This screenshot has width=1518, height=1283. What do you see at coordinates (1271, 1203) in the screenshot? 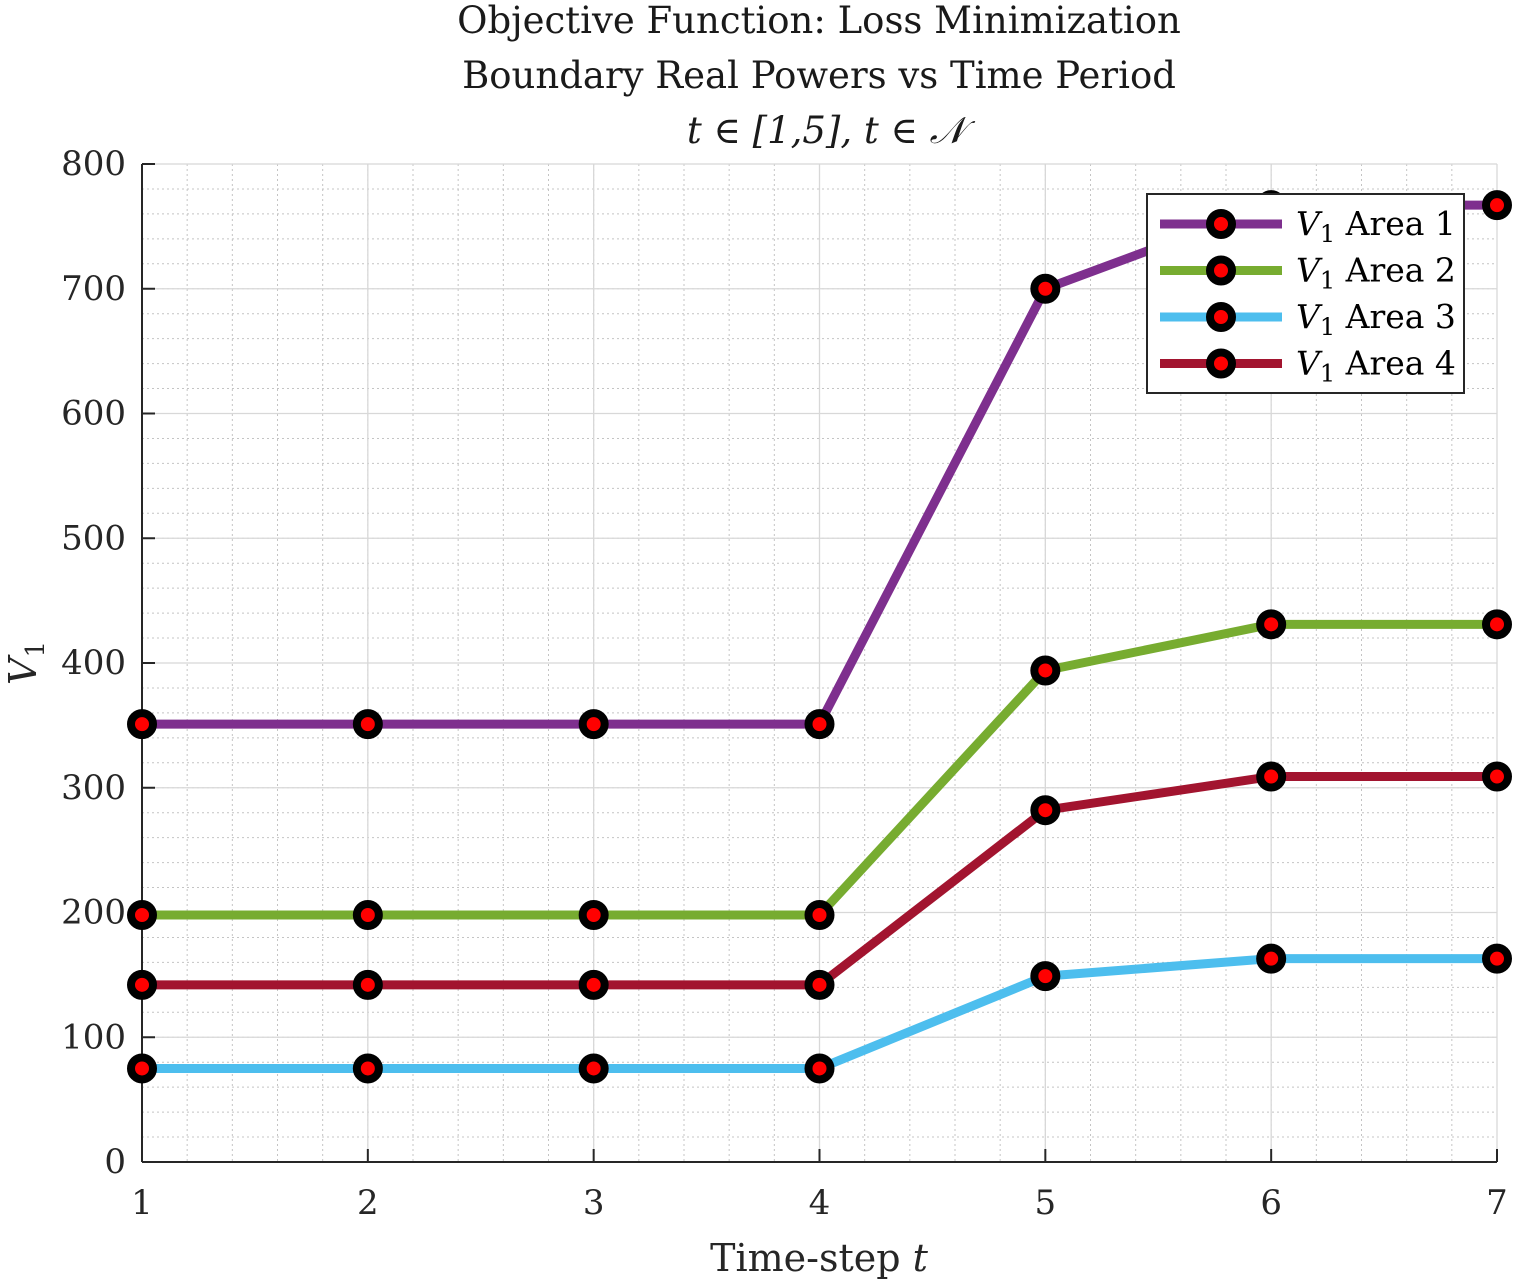
I see `x-tick-label: 6` at bounding box center [1271, 1203].